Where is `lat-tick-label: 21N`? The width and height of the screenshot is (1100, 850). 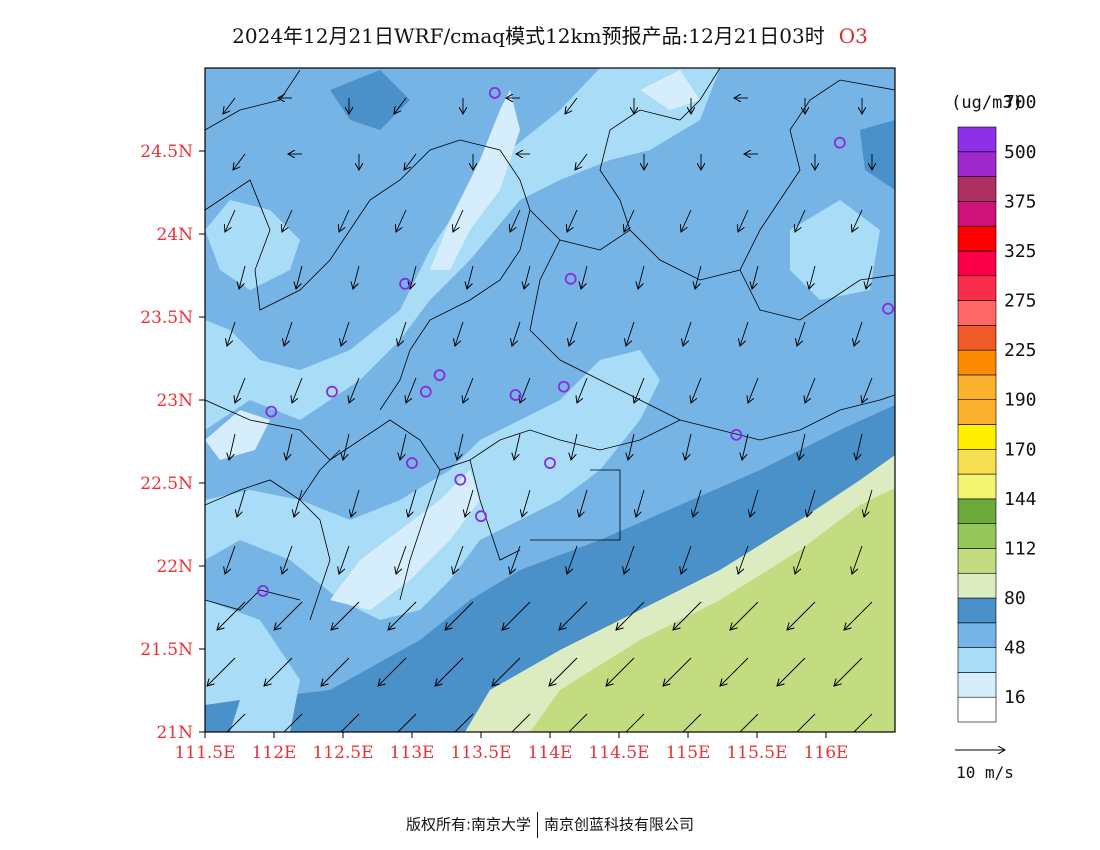
lat-tick-label: 21N is located at coordinates (174, 733).